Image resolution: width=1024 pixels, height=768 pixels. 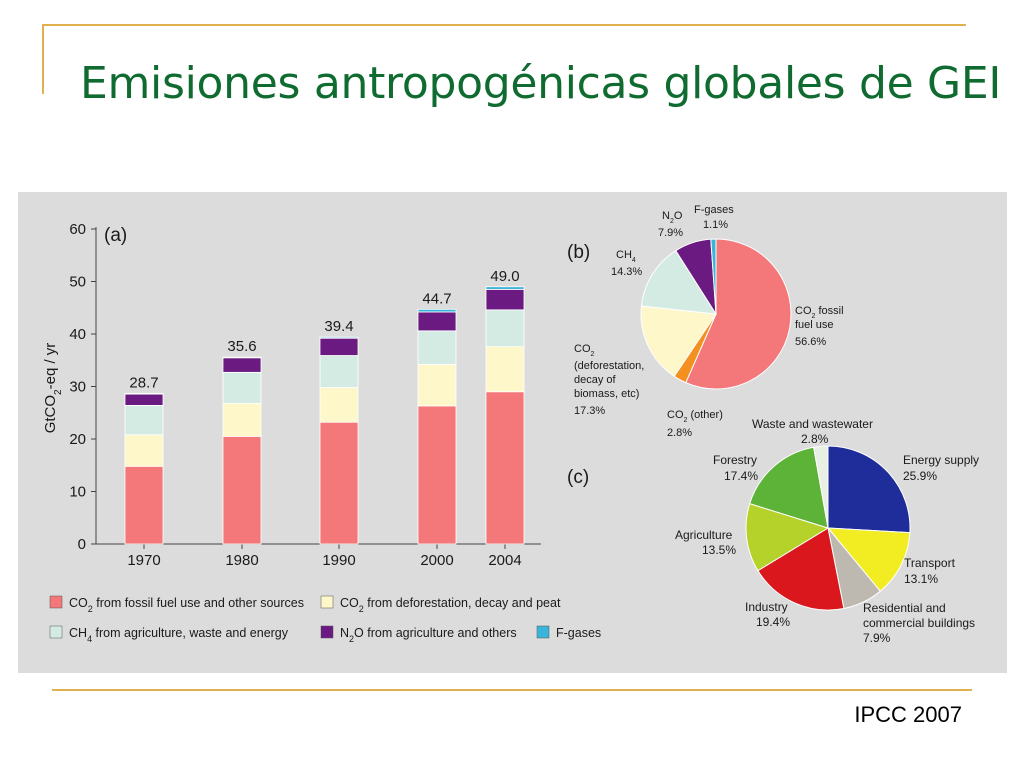 I want to click on pie-label: Agriculture, so click(x=704, y=535).